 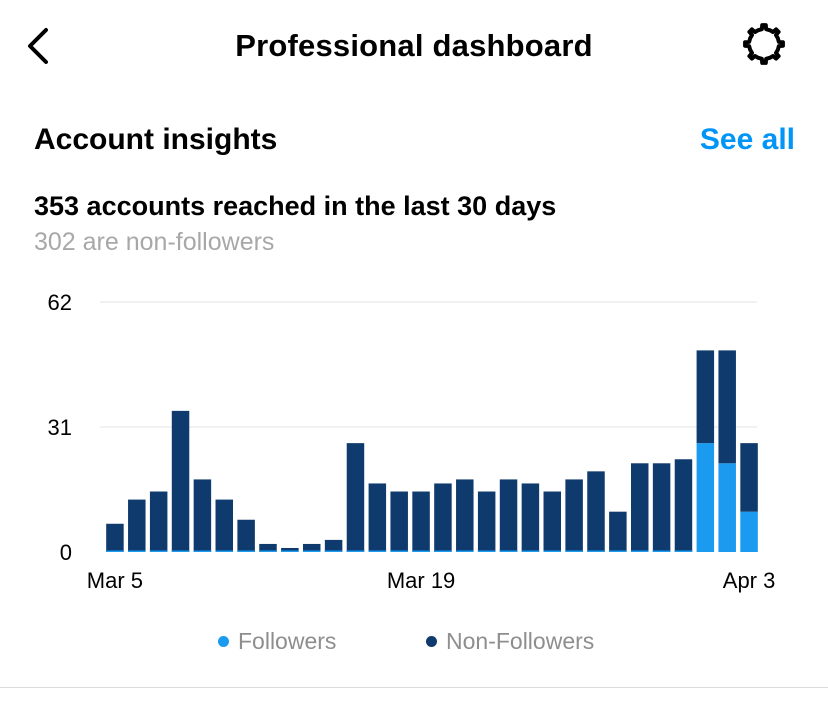 I want to click on section-divider, so click(x=414, y=687).